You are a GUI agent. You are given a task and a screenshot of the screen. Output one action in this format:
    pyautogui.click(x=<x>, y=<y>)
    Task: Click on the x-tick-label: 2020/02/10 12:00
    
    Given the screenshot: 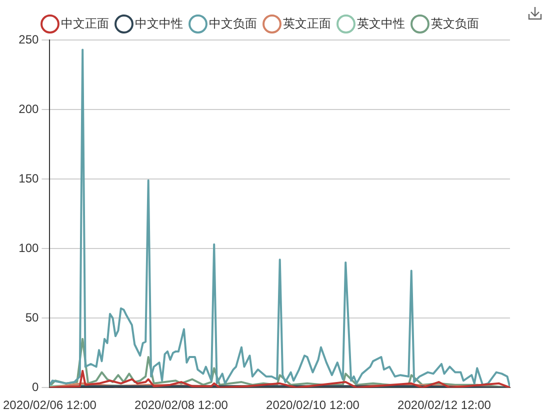 What is the action you would take?
    pyautogui.click(x=313, y=405)
    